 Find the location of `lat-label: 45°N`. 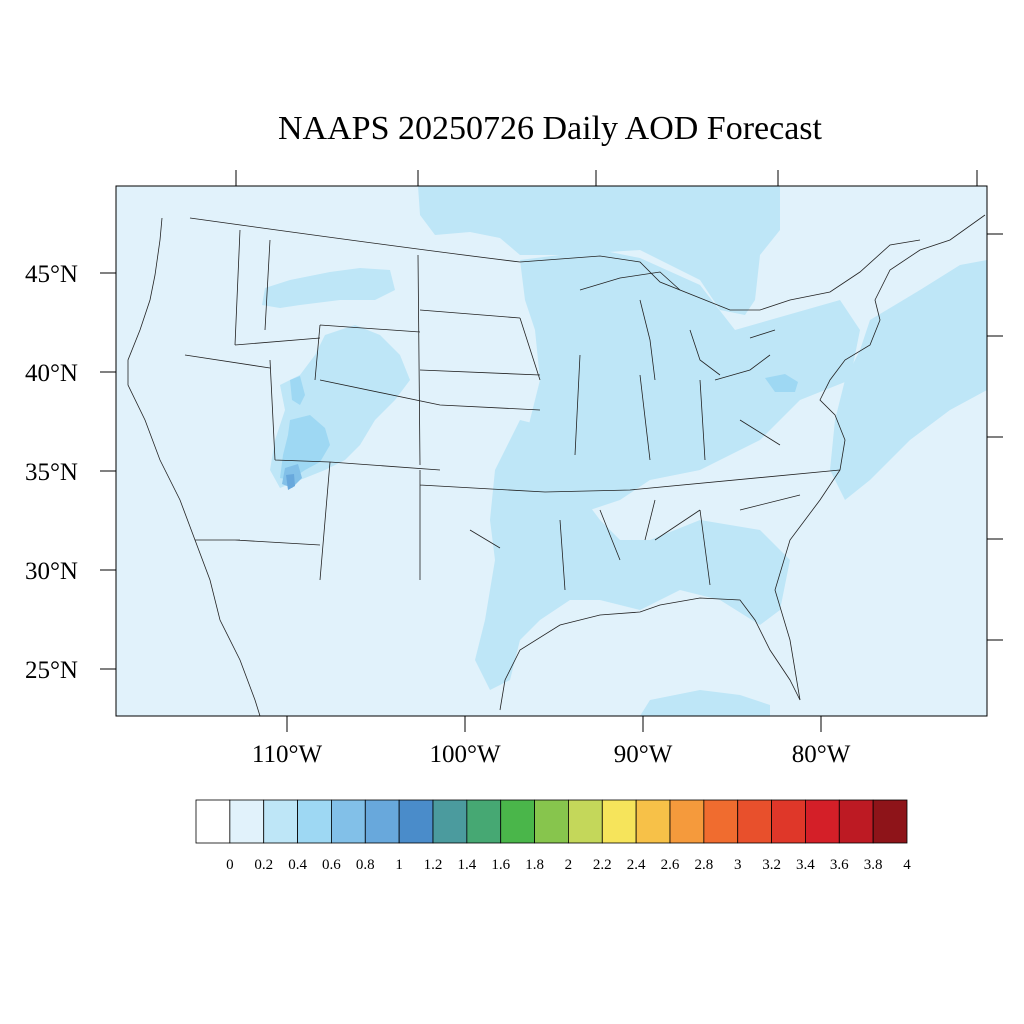

lat-label: 45°N is located at coordinates (51, 274).